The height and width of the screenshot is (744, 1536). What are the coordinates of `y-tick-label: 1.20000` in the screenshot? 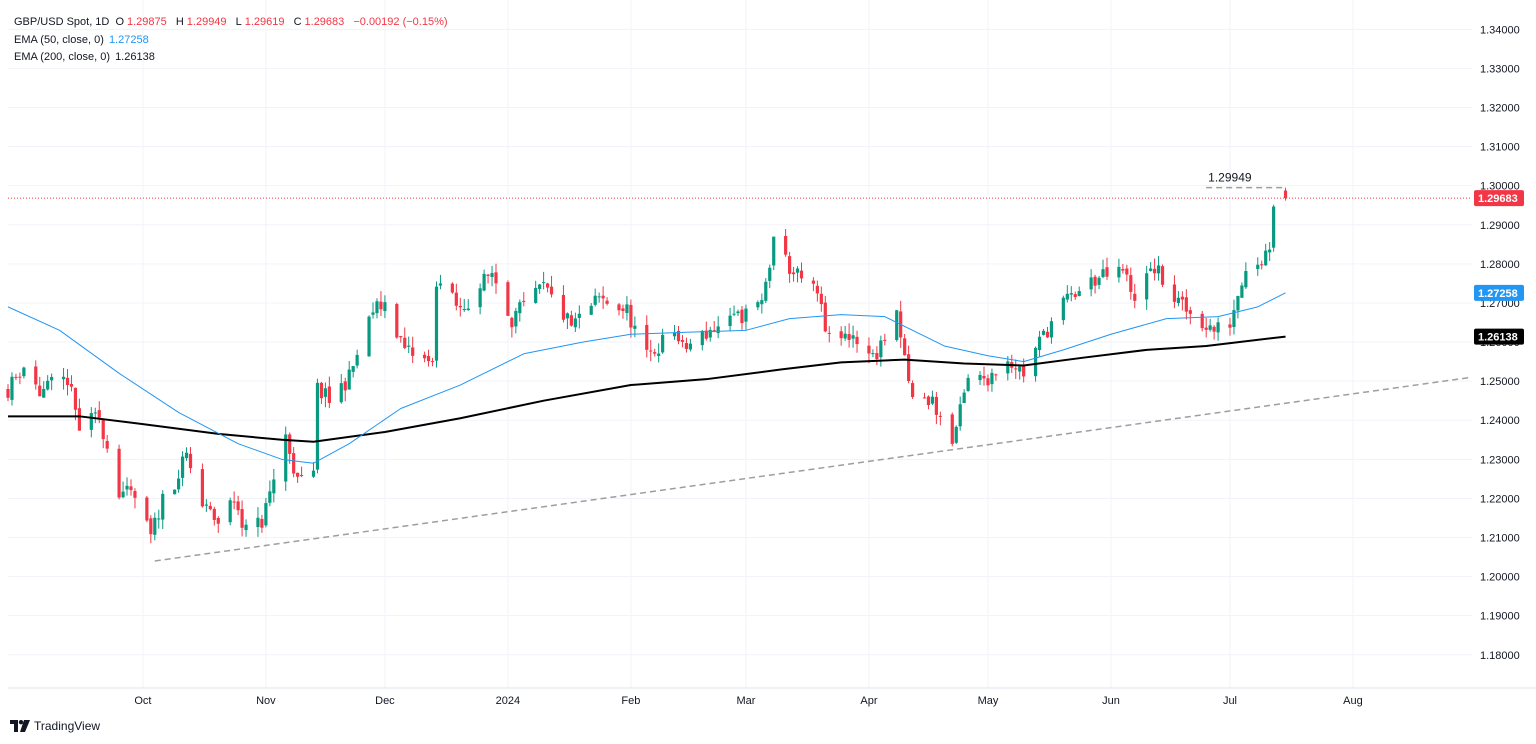 It's located at (1500, 578).